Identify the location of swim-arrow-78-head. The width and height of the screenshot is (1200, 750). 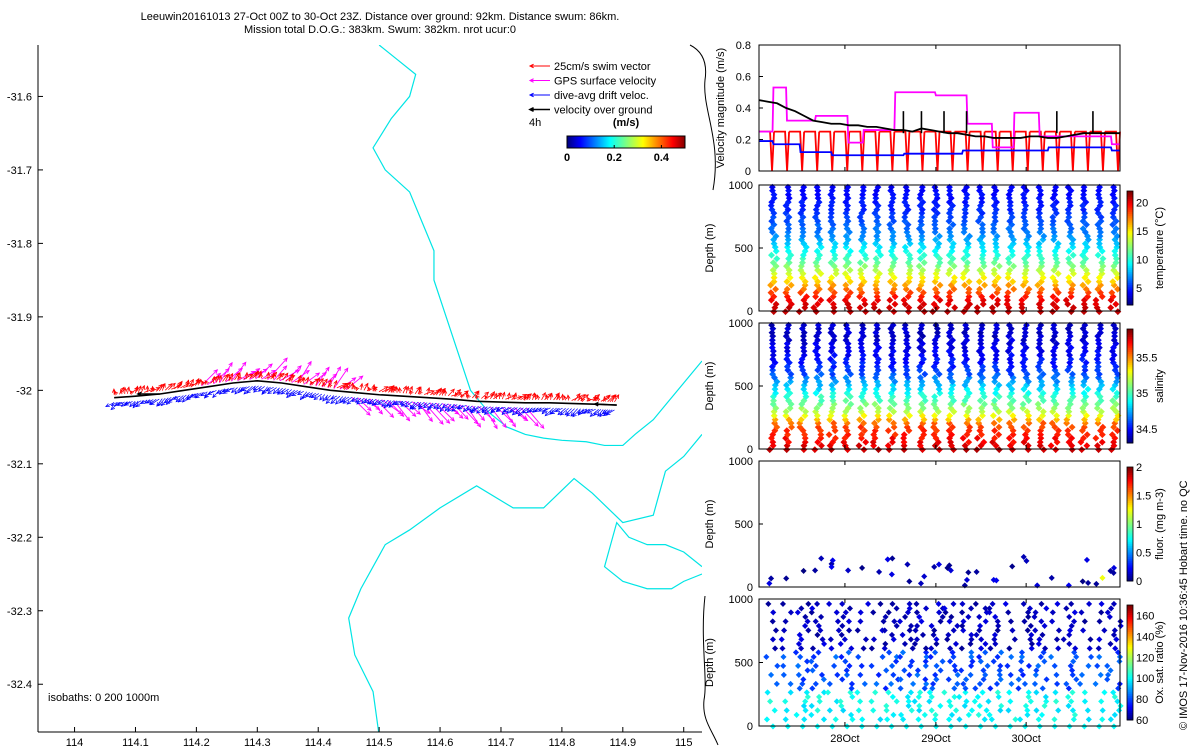
(345, 387).